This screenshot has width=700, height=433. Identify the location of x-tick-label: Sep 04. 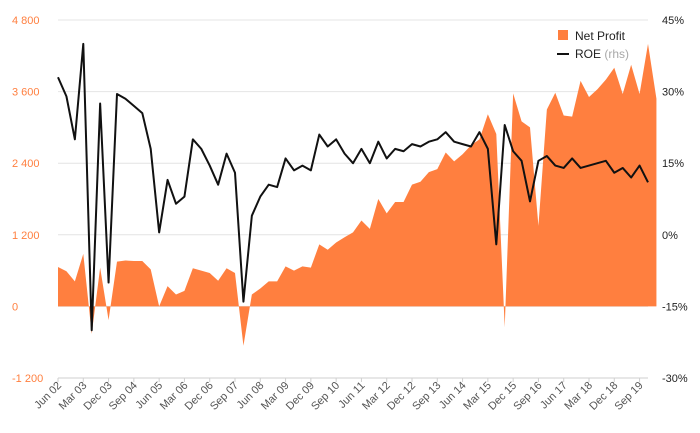
(123, 396).